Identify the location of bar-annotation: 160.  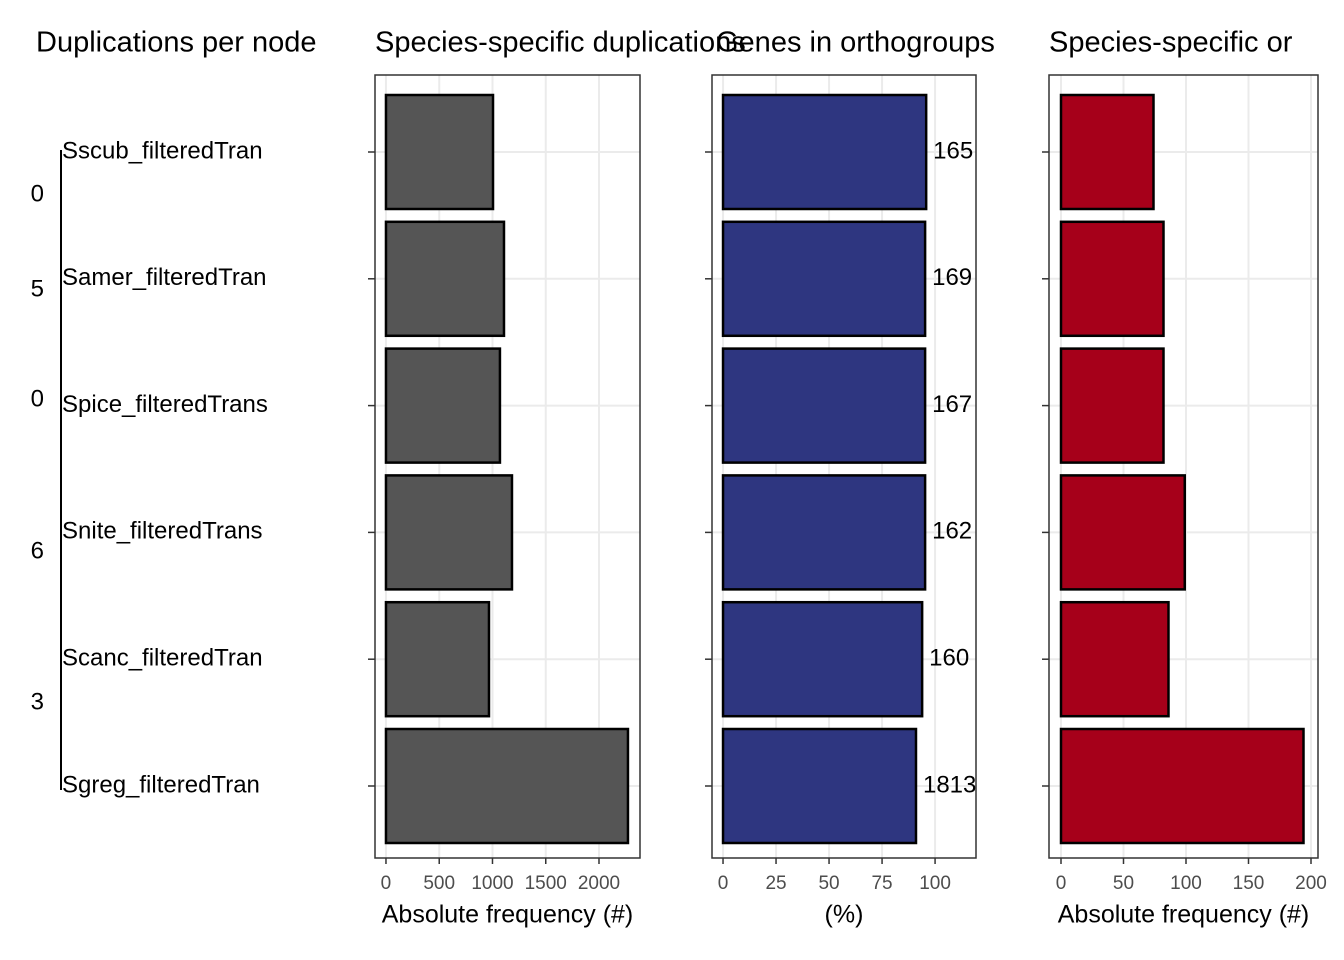
(949, 658).